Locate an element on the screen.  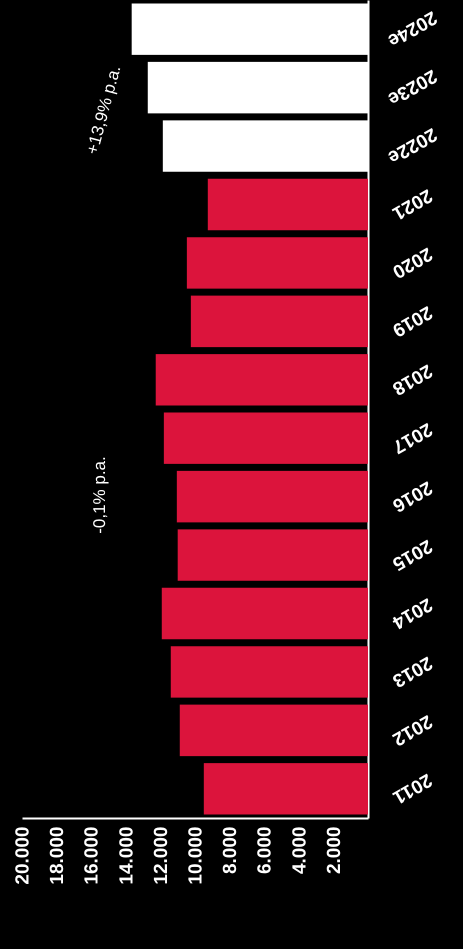
y-tick-label: 2012 is located at coordinates (412, 730).